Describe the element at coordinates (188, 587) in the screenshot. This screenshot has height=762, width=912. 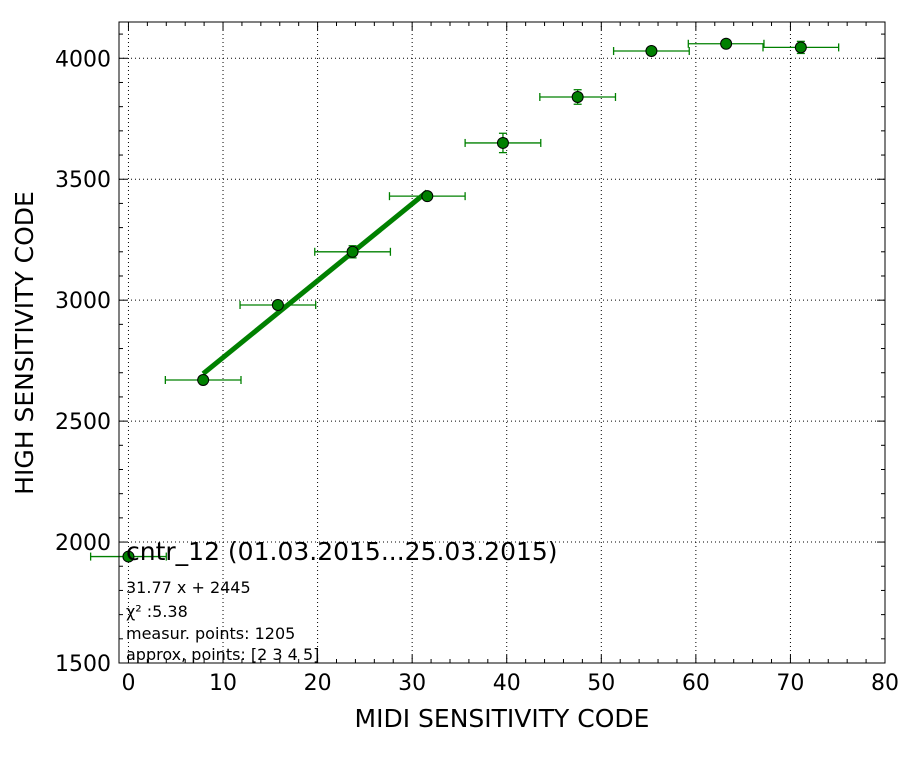
I see `annotation-equation: 31.77 x + 2445` at that location.